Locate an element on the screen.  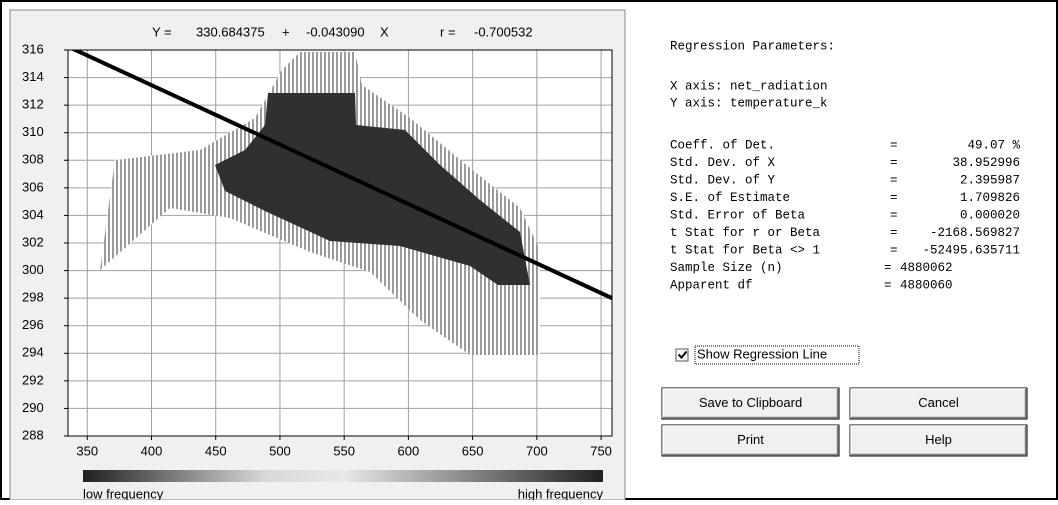
y-tick-label: 298 is located at coordinates (33, 297).